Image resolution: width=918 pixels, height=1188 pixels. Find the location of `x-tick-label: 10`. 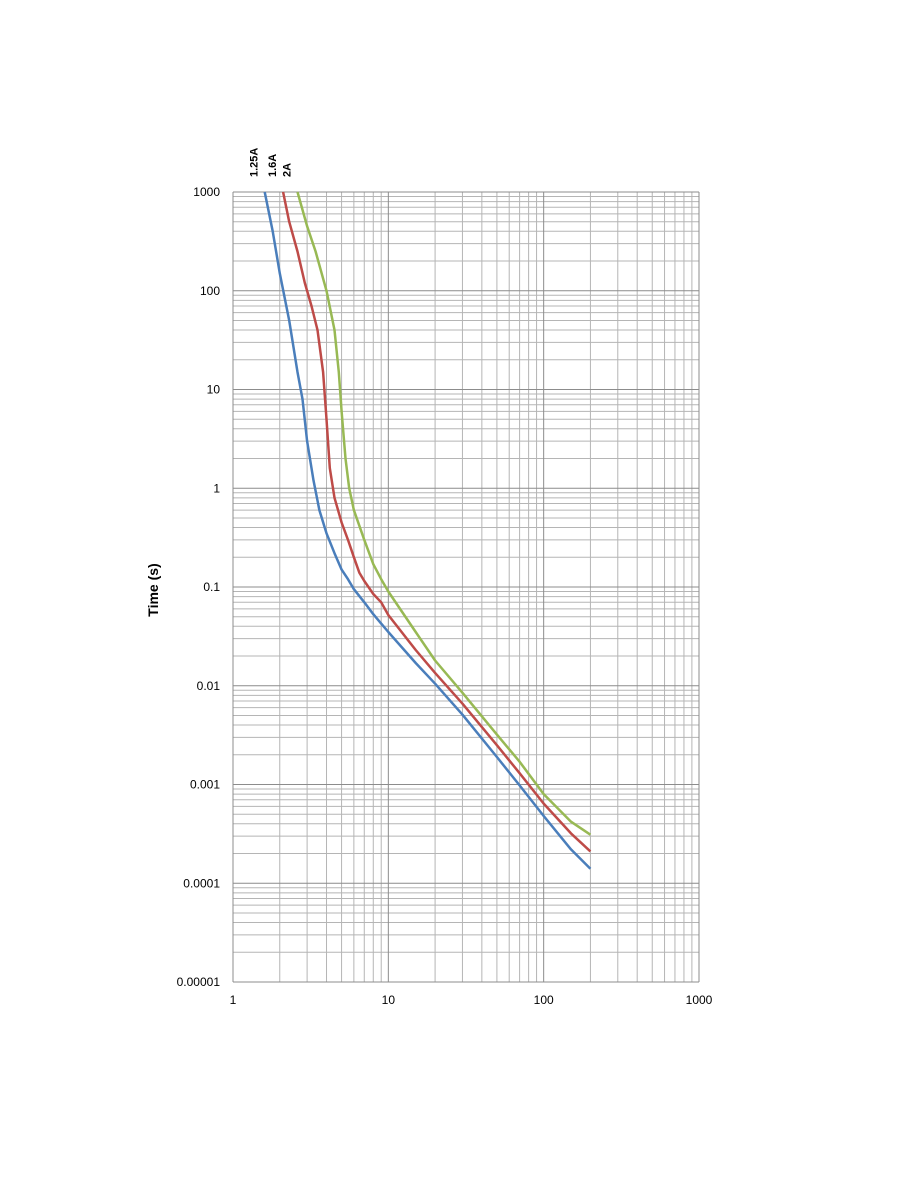

x-tick-label: 10 is located at coordinates (389, 1000).